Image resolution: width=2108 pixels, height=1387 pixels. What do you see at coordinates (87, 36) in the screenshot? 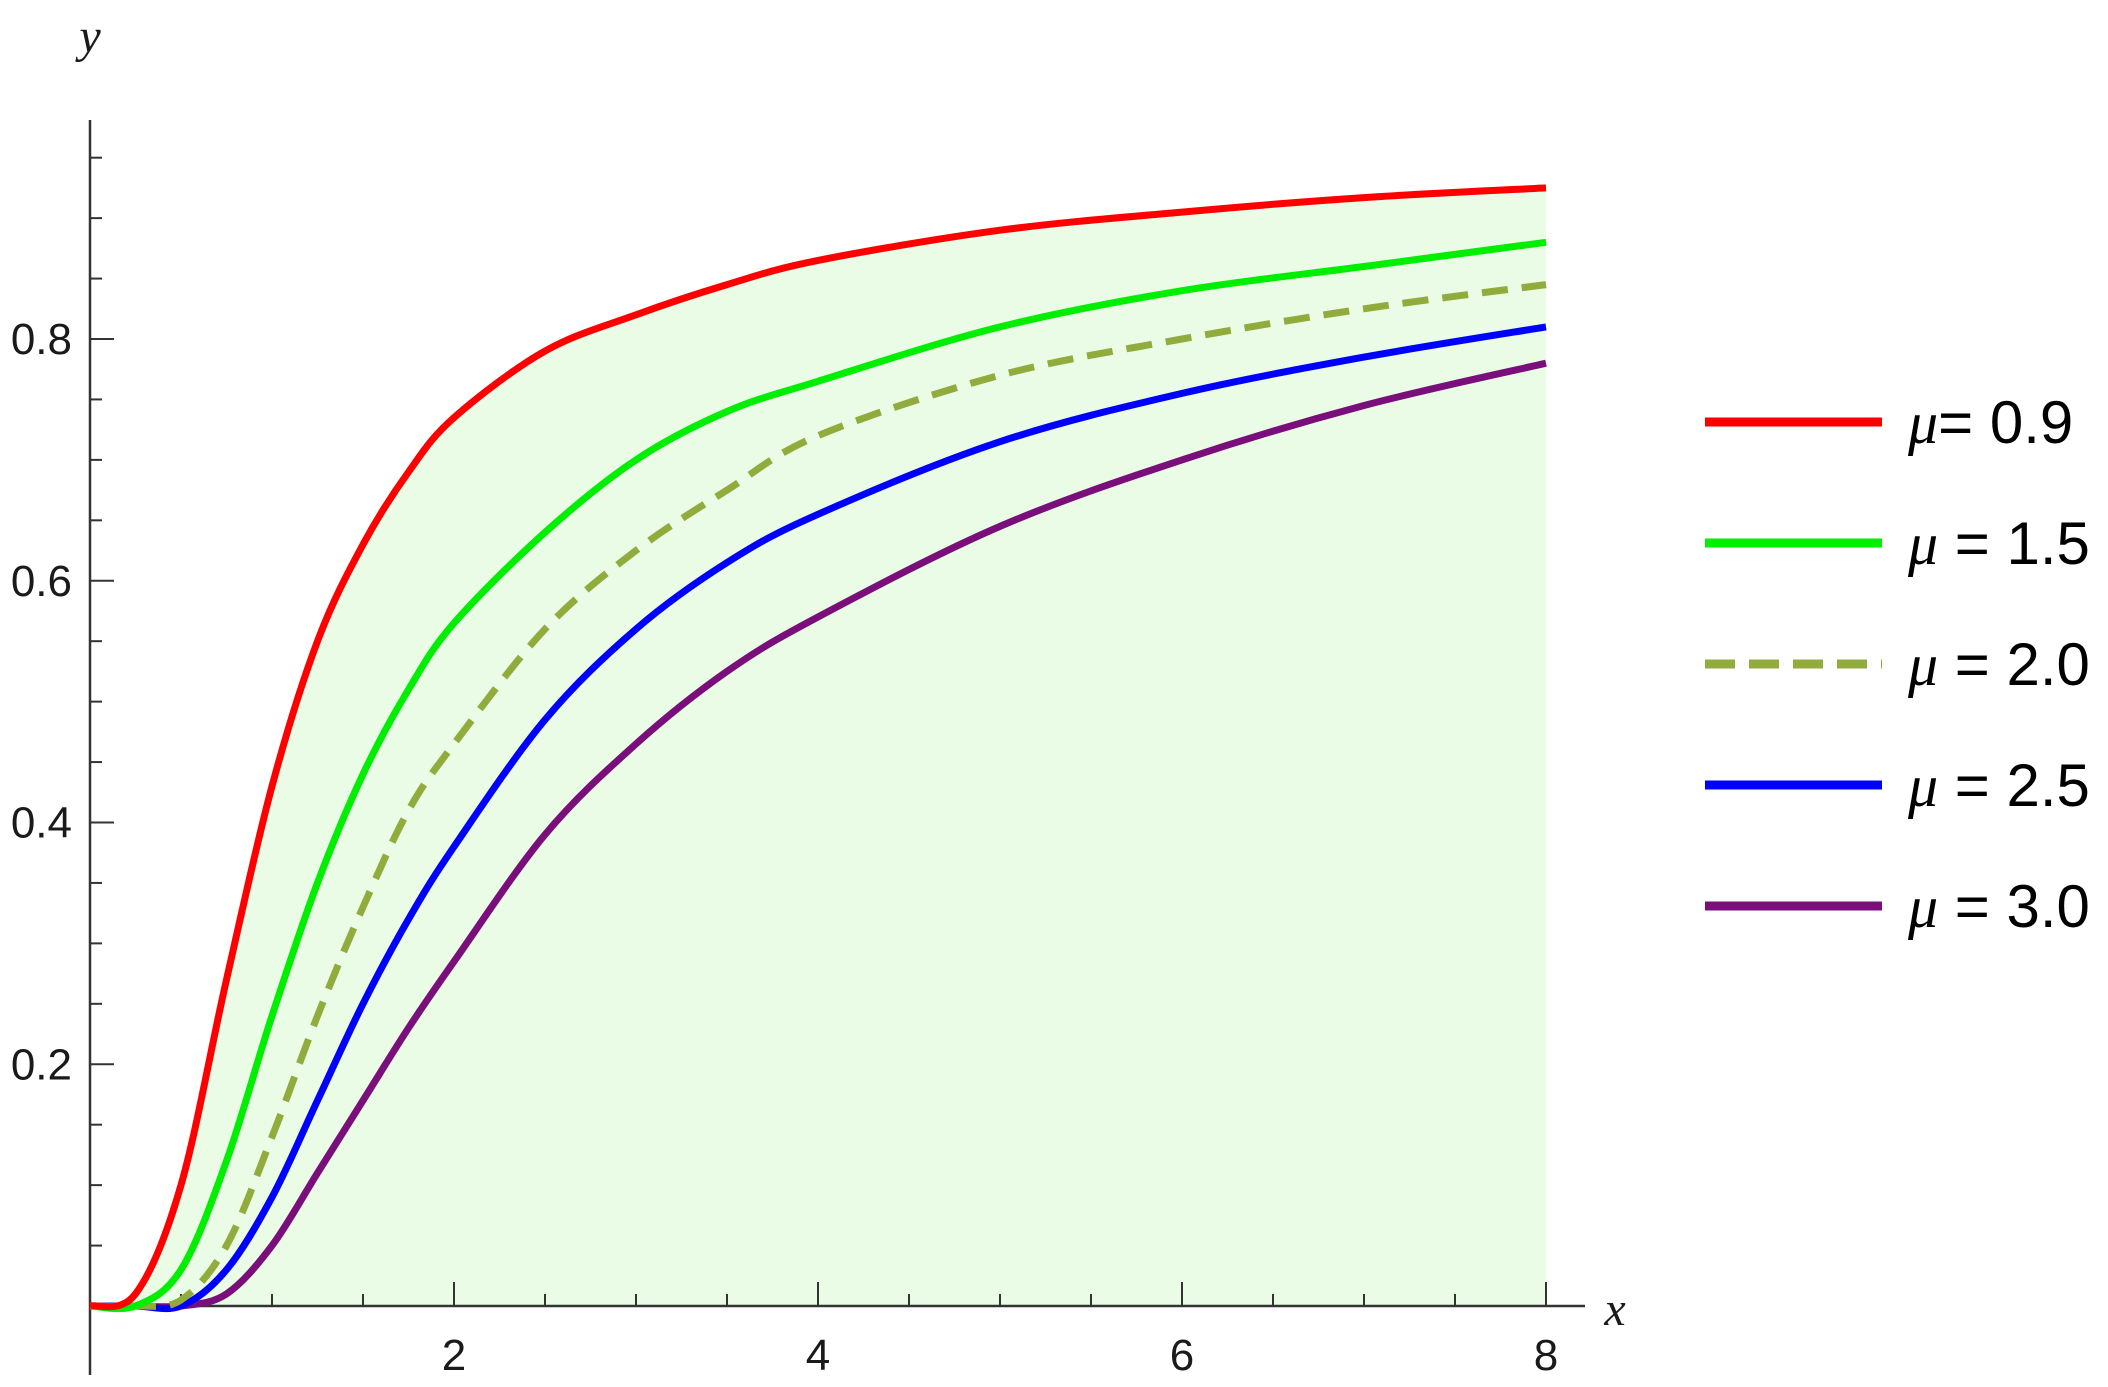
I see `y-axis-label: y` at bounding box center [87, 36].